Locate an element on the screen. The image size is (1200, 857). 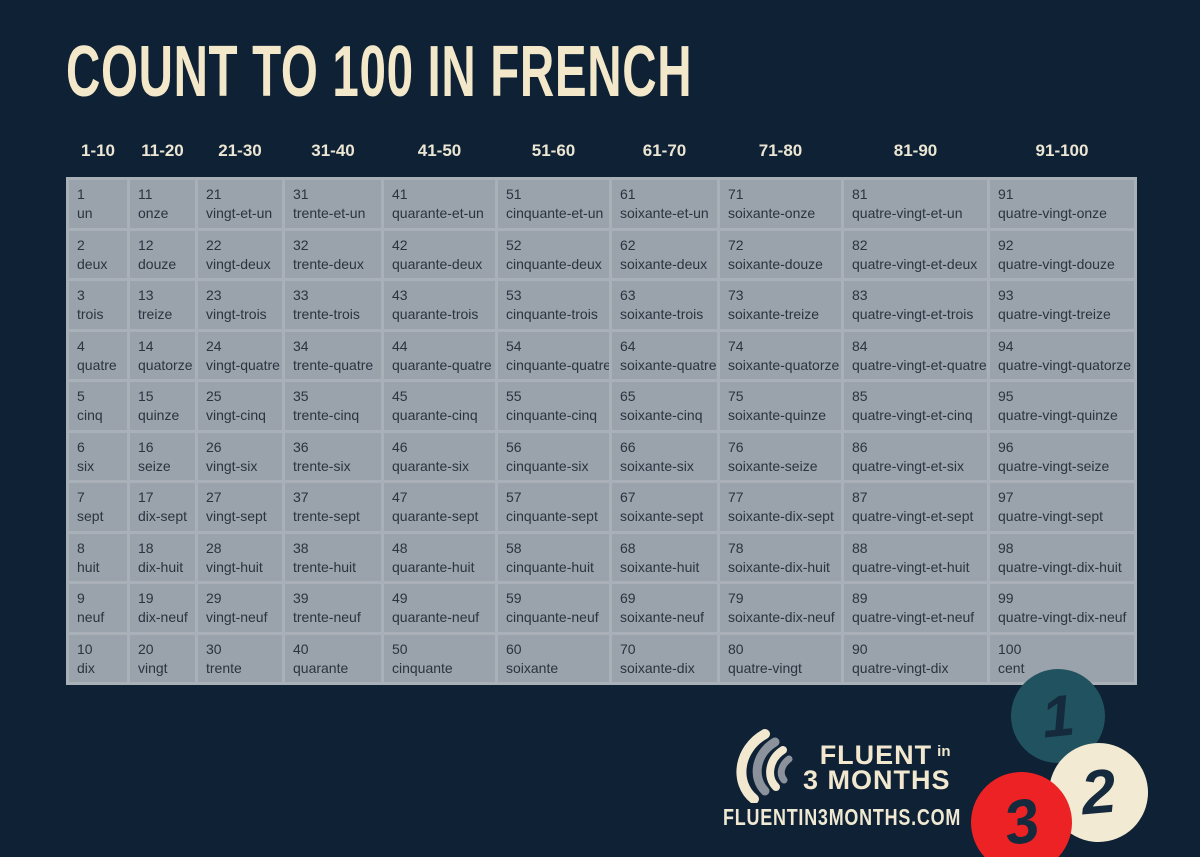
table-cell: 2 deux is located at coordinates (98, 254).